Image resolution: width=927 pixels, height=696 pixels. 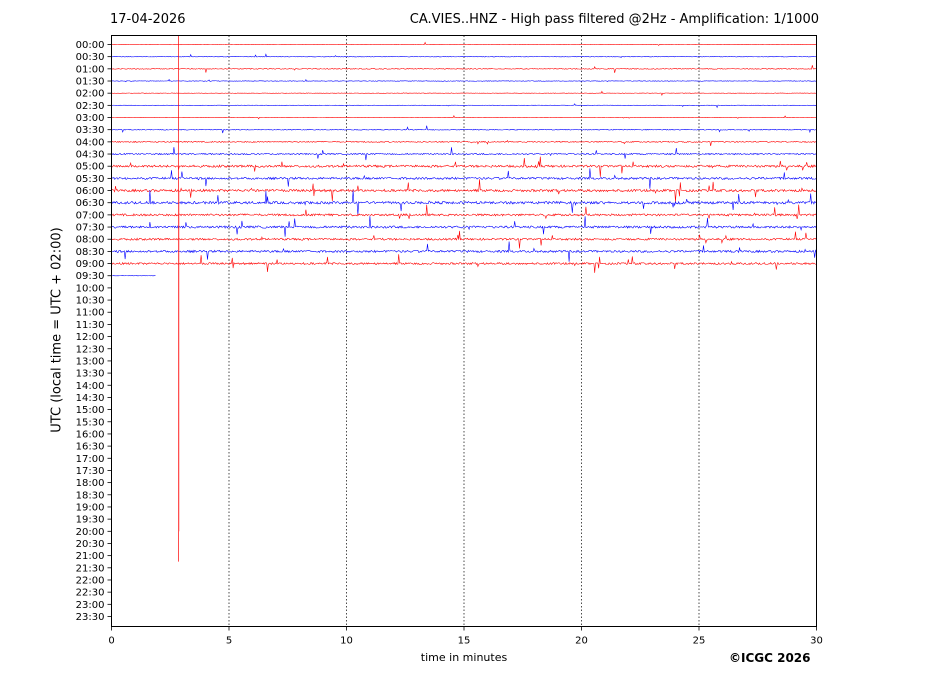 What do you see at coordinates (90, 155) in the screenshot?
I see `y-tick-label: 04:30` at bounding box center [90, 155].